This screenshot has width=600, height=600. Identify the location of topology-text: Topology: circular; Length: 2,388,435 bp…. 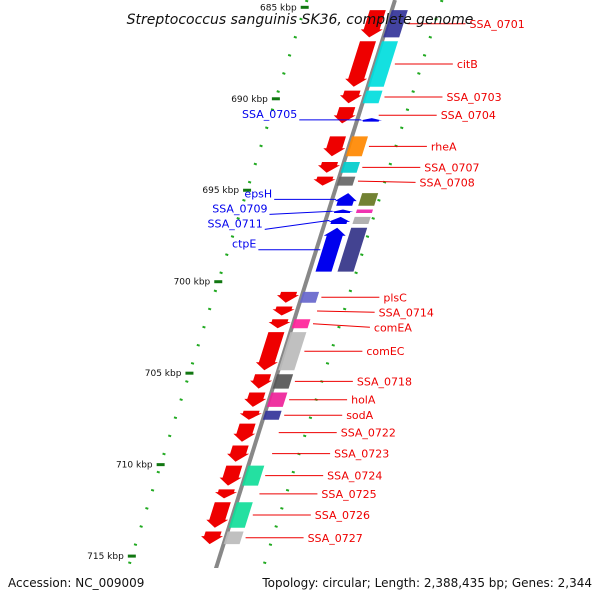
(426, 583).